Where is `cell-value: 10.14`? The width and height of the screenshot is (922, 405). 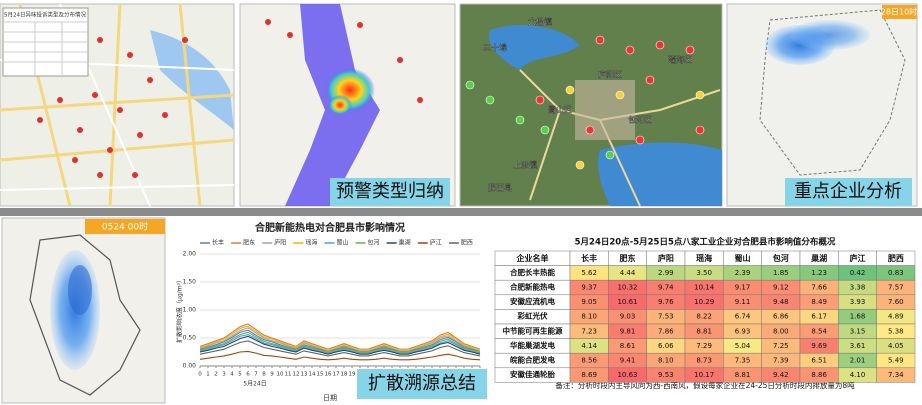
cell-value: 10.14 is located at coordinates (704, 288).